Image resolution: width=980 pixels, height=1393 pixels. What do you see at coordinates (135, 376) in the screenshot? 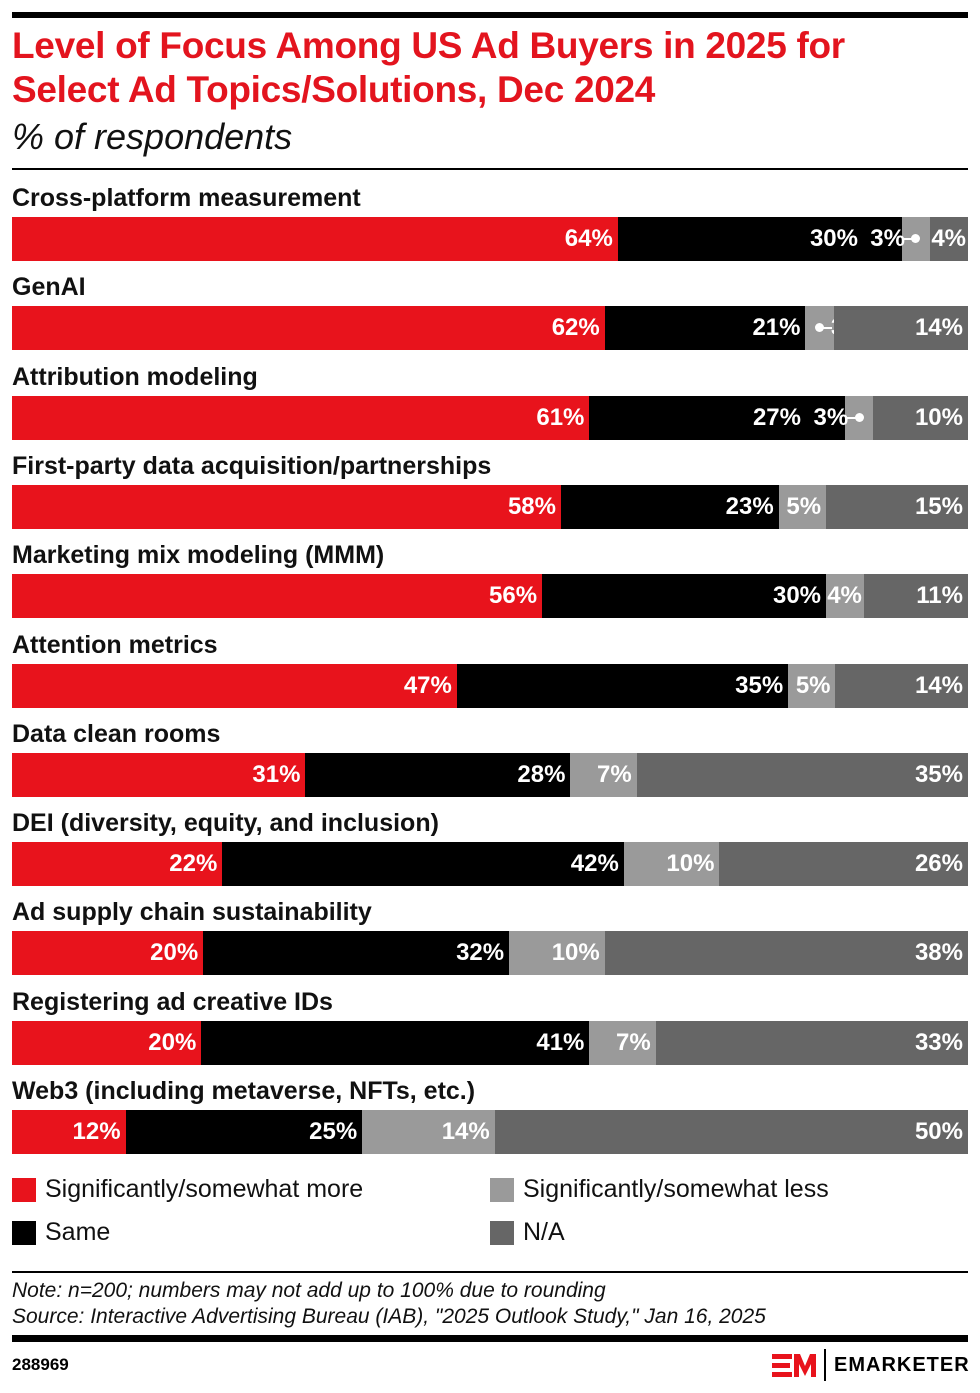
I see `category-label: Attribution modeling` at bounding box center [135, 376].